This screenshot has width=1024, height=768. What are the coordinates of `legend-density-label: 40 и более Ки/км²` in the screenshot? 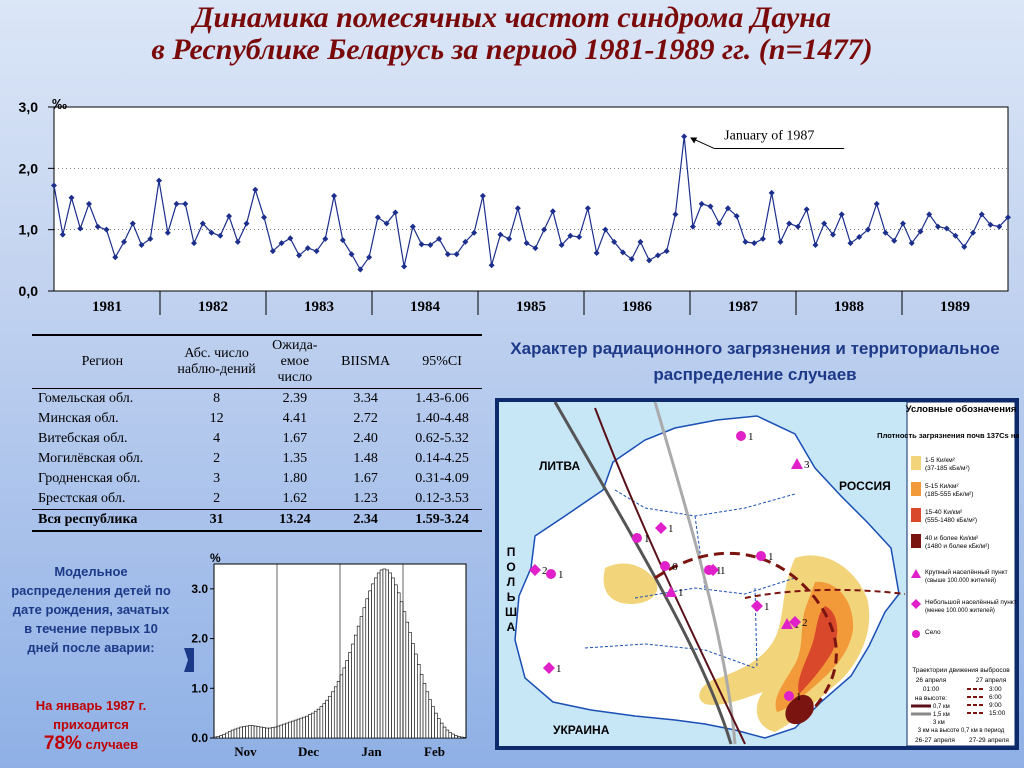 It's located at (952, 538).